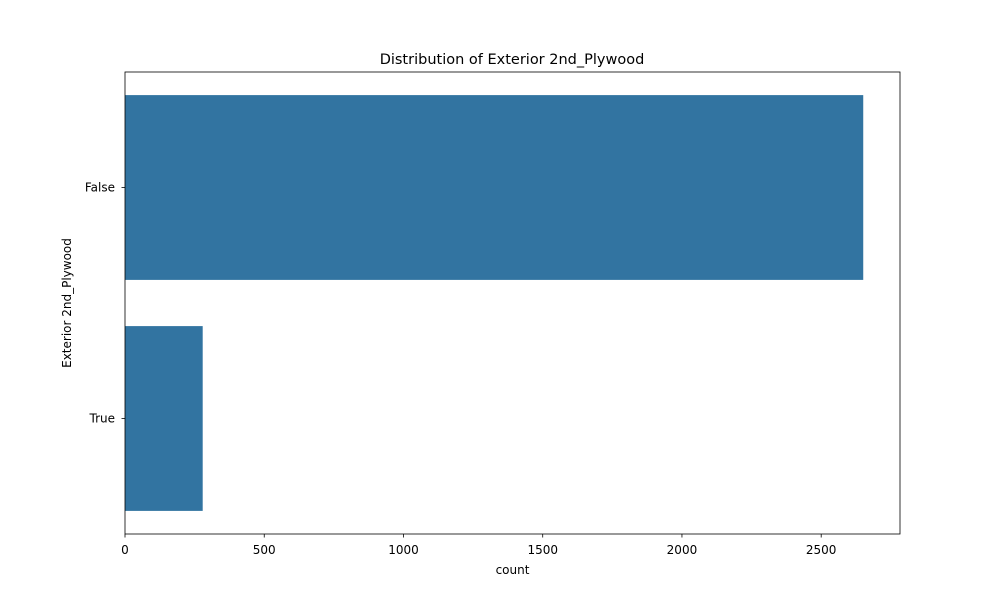 The image size is (1000, 604). Describe the element at coordinates (105, 303) in the screenshot. I see `y-axis-ticks: False True` at that location.